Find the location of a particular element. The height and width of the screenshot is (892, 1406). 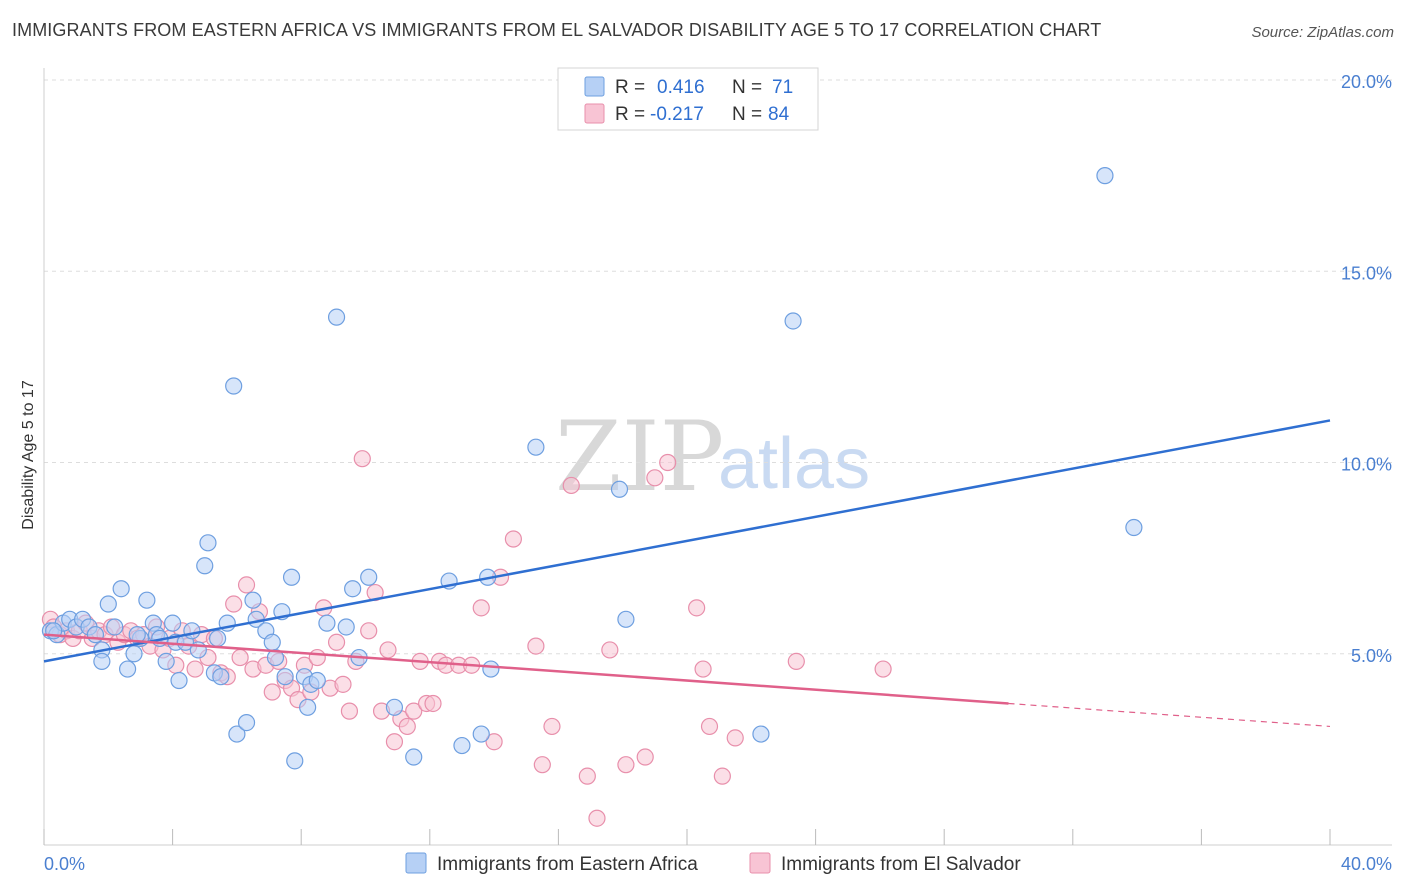

series-legend-swatch-el-salvador is located at coordinates (760, 863).